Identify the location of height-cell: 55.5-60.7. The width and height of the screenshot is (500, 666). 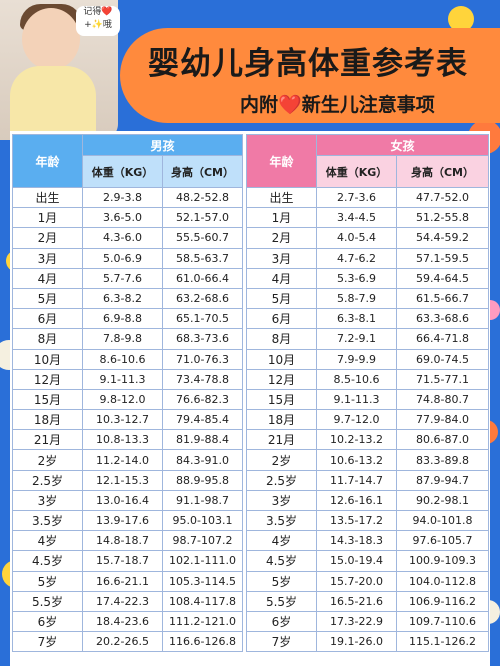
(202, 238).